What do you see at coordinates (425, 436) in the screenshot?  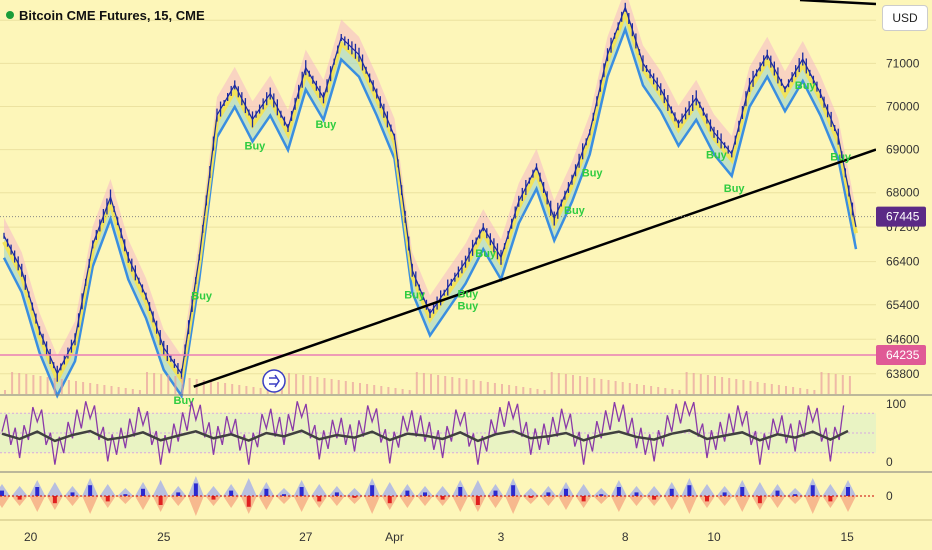 I see `oscillator-signal-line` at bounding box center [425, 436].